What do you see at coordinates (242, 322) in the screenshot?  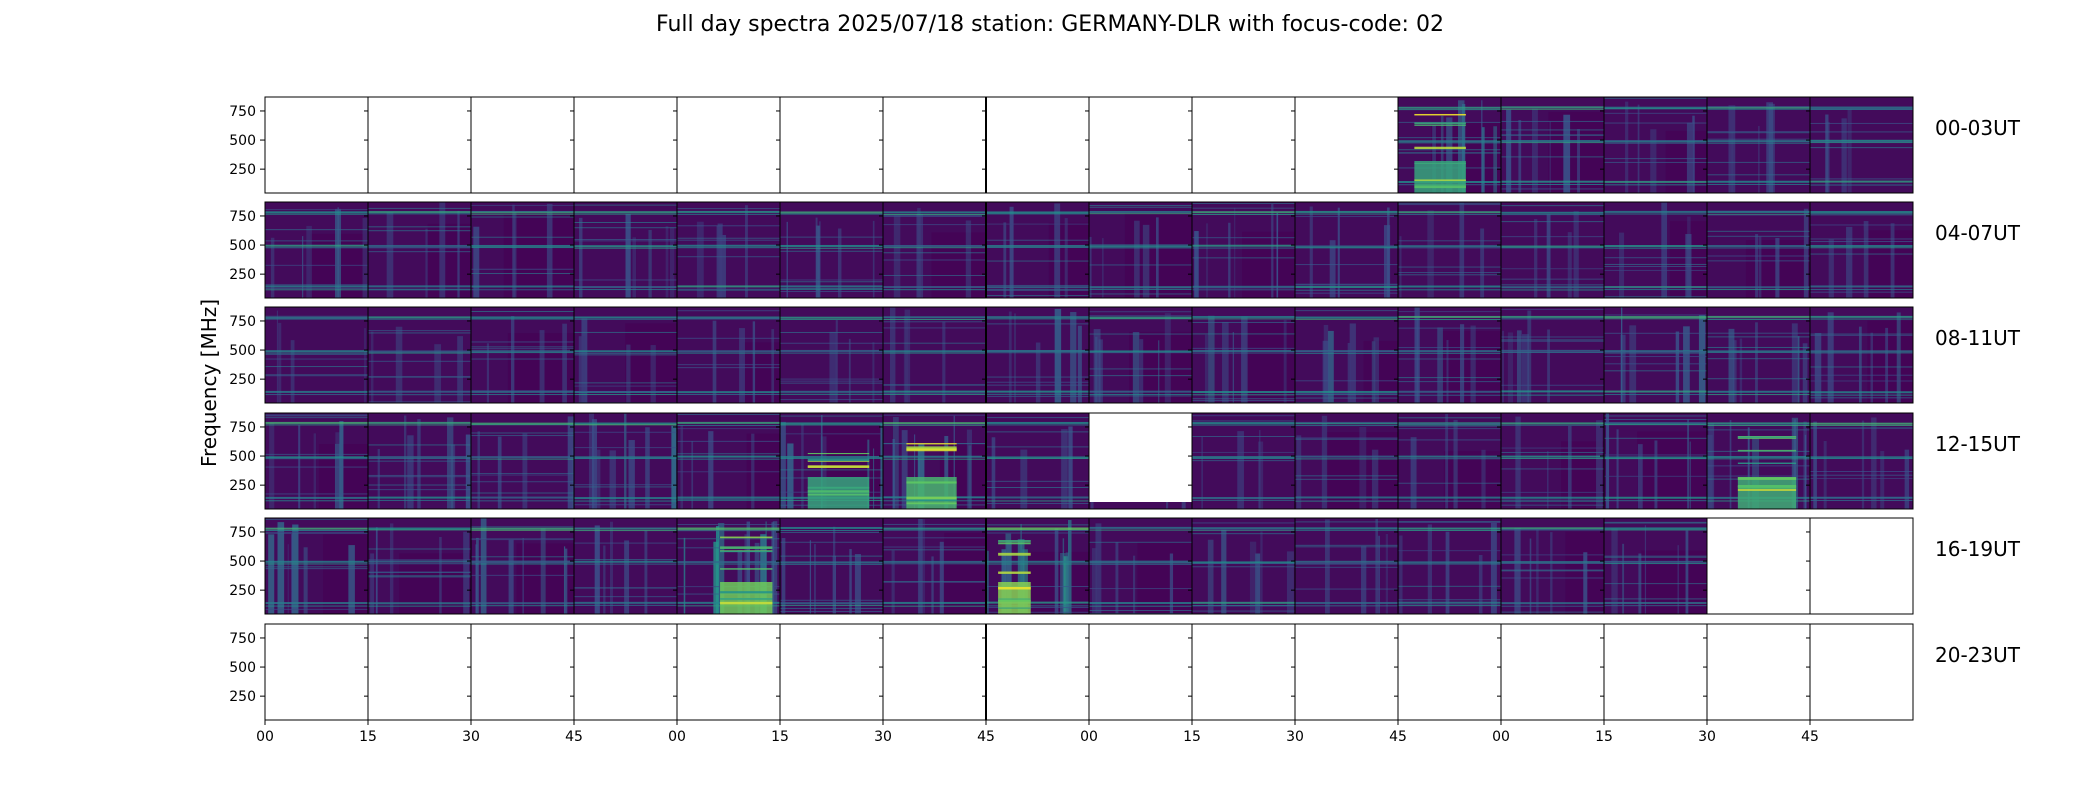 I see `y-tick-label: 750` at bounding box center [242, 322].